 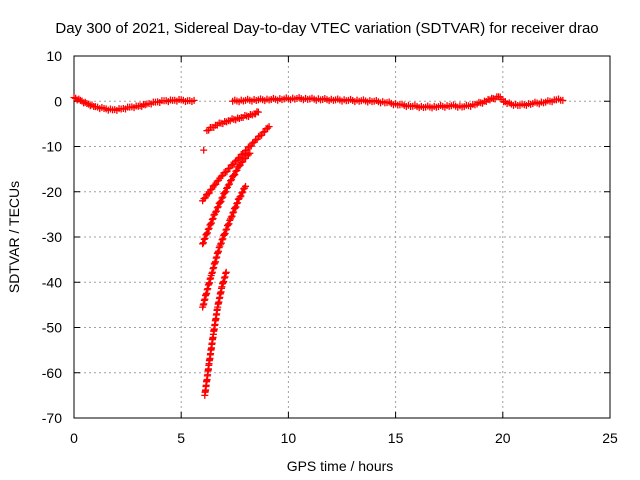 What do you see at coordinates (52, 192) in the screenshot?
I see `y-tick-label: -20` at bounding box center [52, 192].